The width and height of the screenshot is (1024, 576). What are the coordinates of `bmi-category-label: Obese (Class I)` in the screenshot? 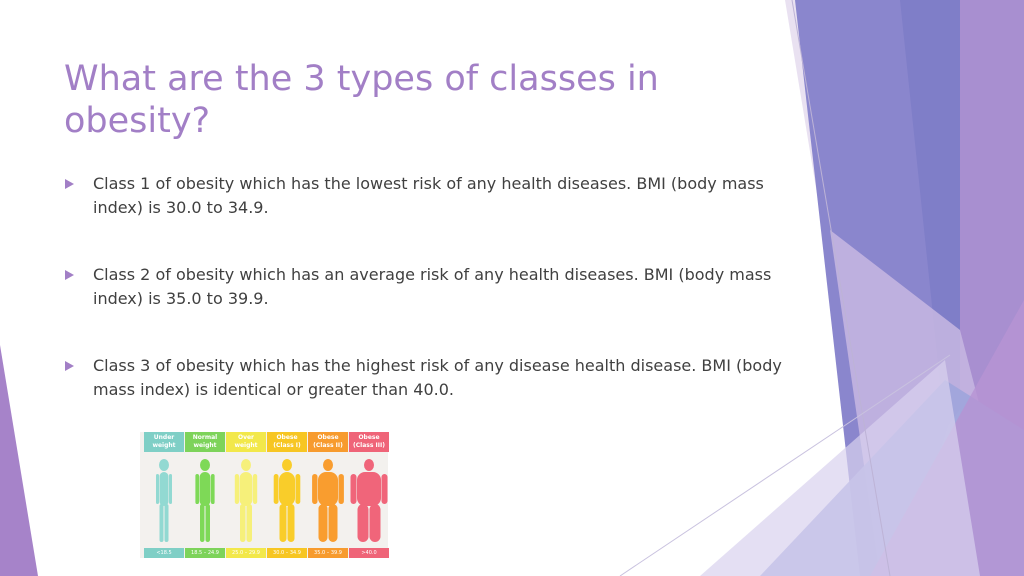 It's located at (287, 442).